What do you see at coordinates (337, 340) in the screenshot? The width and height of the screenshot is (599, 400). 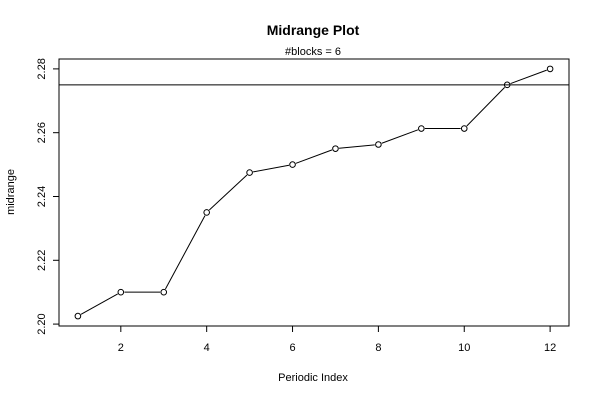 I see `x-axis: 2 4 6 8 10 12` at bounding box center [337, 340].